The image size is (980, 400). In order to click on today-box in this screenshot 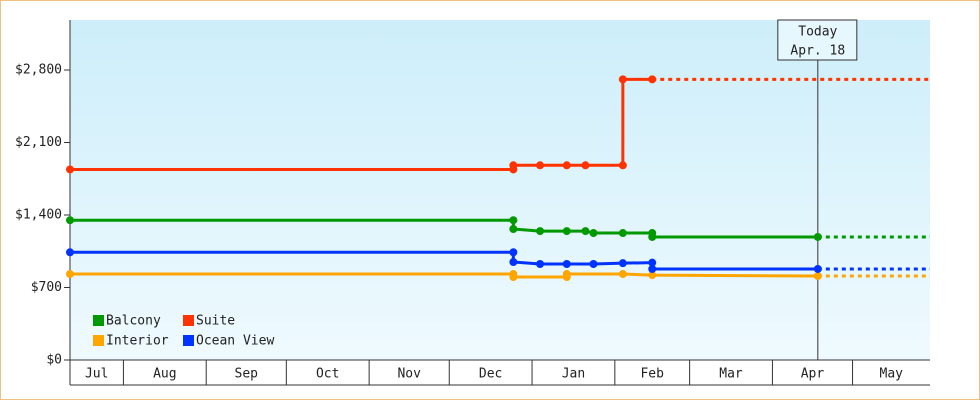, I will do `click(817, 40)`.